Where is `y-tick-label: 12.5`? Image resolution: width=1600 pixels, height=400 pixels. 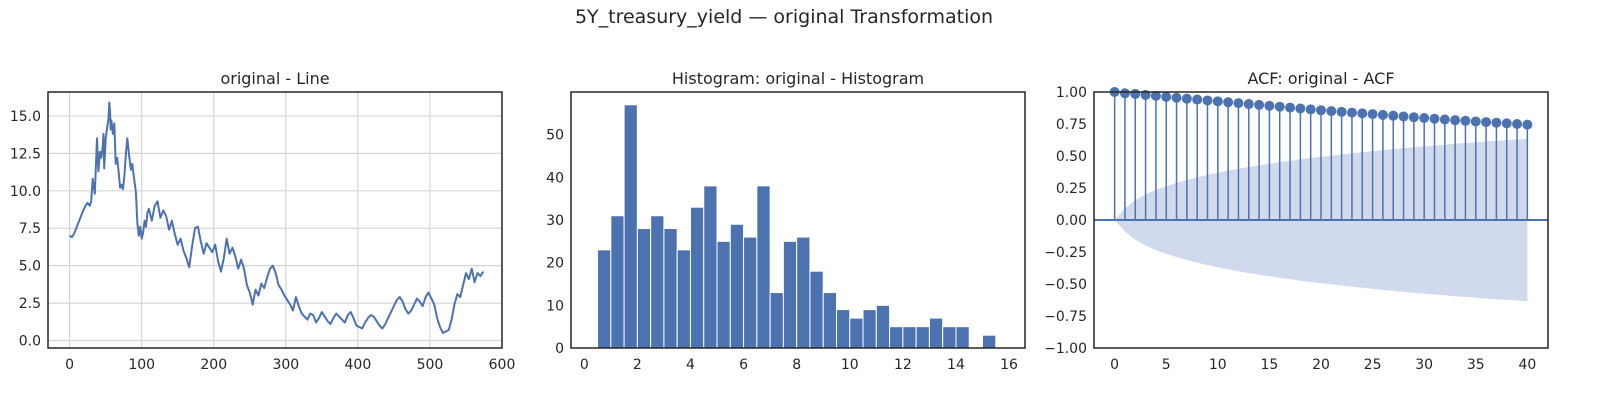
y-tick-label: 12.5 is located at coordinates (25, 154).